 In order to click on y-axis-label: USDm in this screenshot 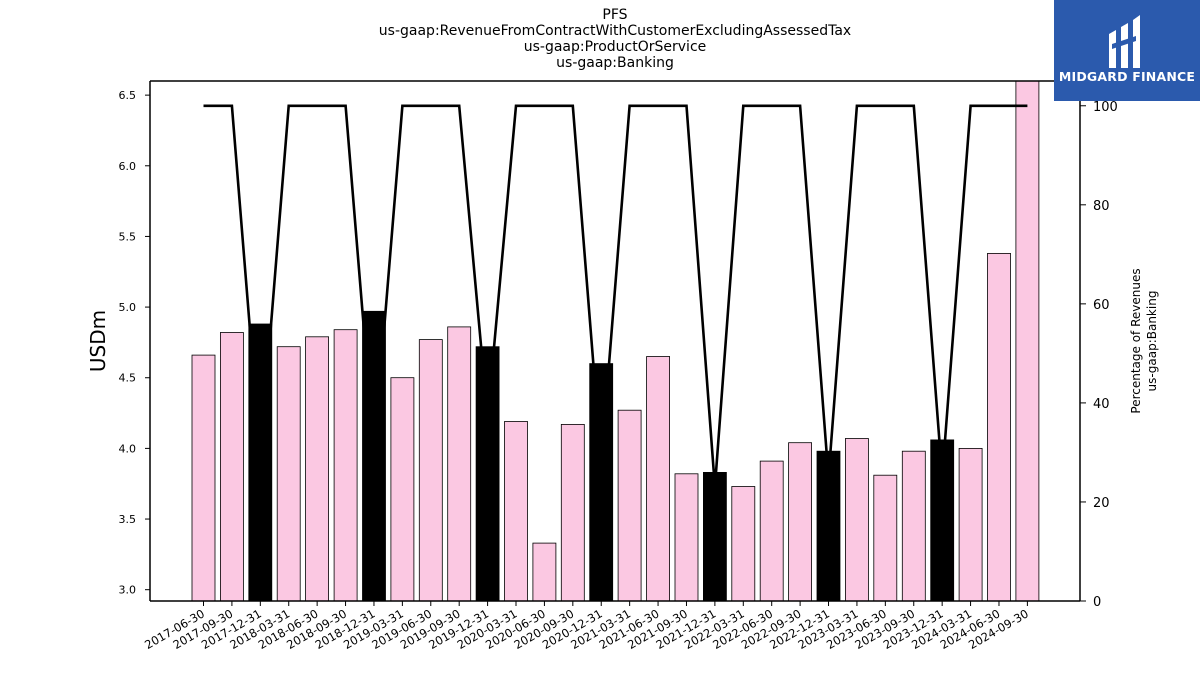, I will do `click(98, 341)`.